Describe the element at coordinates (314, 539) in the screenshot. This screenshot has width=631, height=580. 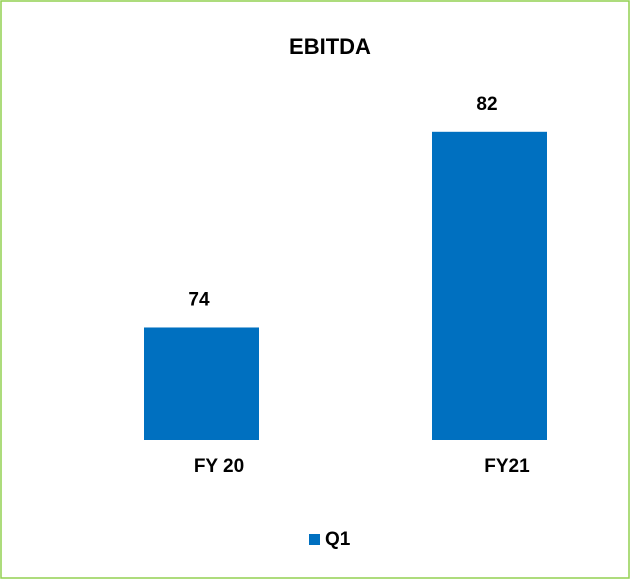
I see `legend-swatch` at that location.